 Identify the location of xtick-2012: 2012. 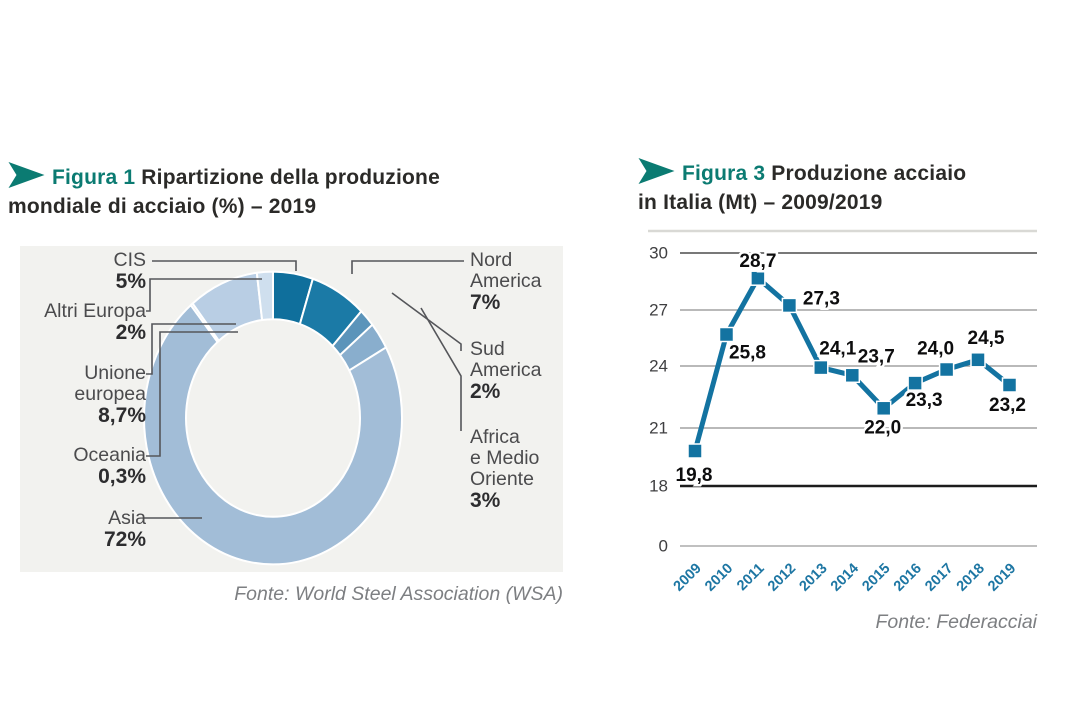
(782, 578).